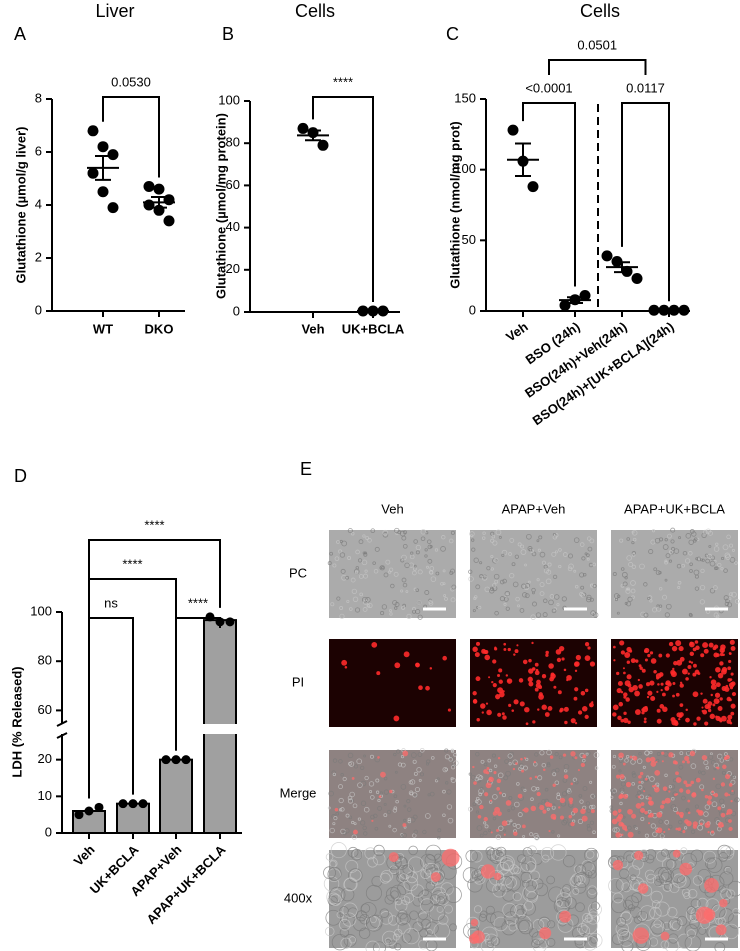  Describe the element at coordinates (298, 572) in the screenshot. I see `row-label: PC` at that location.